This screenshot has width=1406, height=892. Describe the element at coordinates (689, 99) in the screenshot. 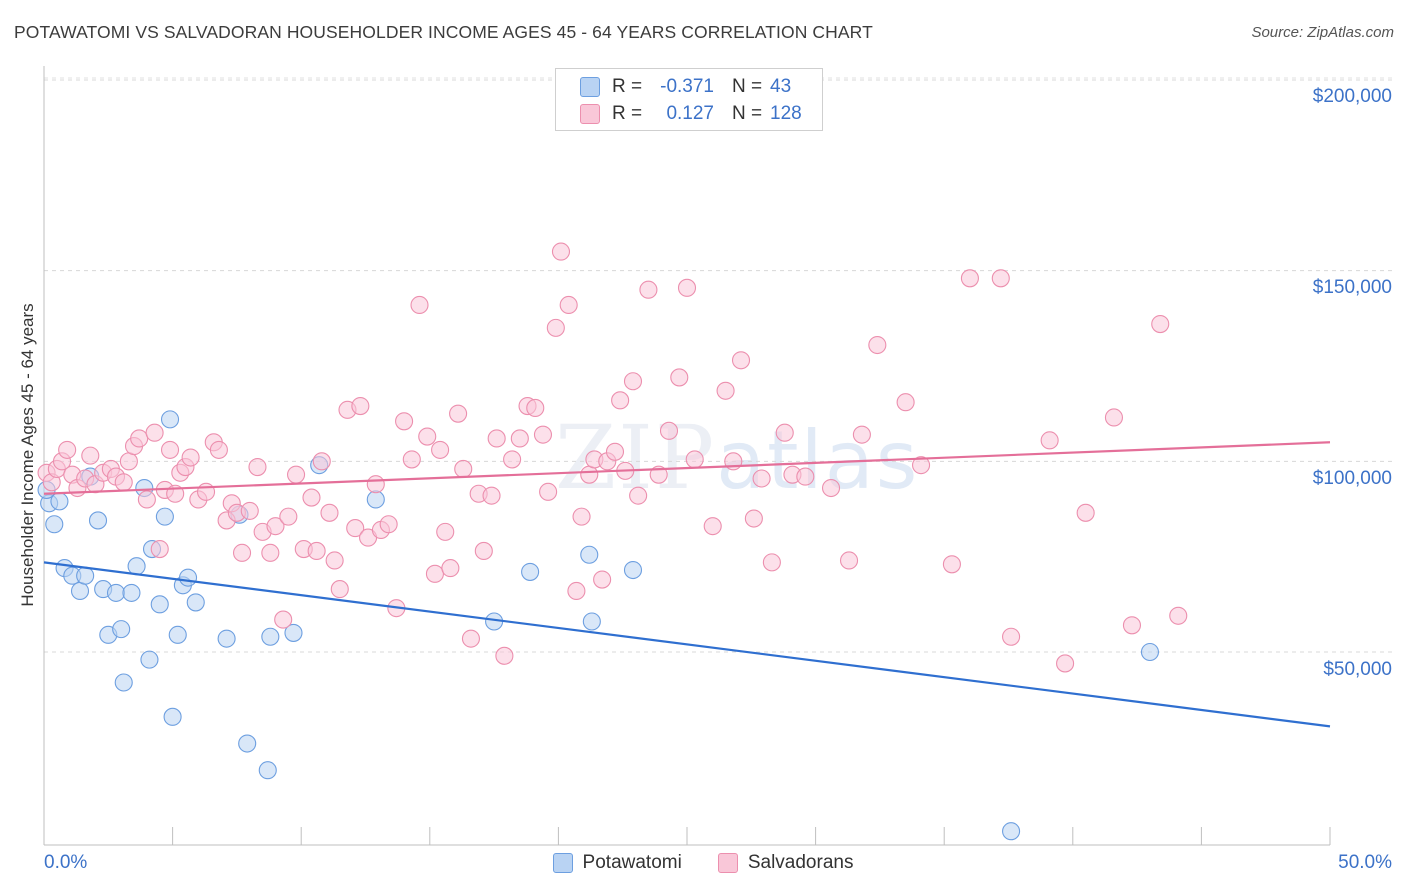

I see `correlation-legend: R = -0.371 N = 43 R = 0.127 N = 128` at that location.